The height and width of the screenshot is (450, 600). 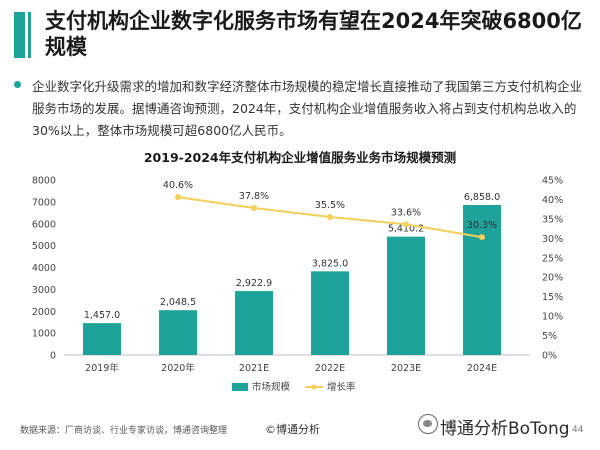 What do you see at coordinates (44, 334) in the screenshot?
I see `y-left-tick-label: 1000` at bounding box center [44, 334].